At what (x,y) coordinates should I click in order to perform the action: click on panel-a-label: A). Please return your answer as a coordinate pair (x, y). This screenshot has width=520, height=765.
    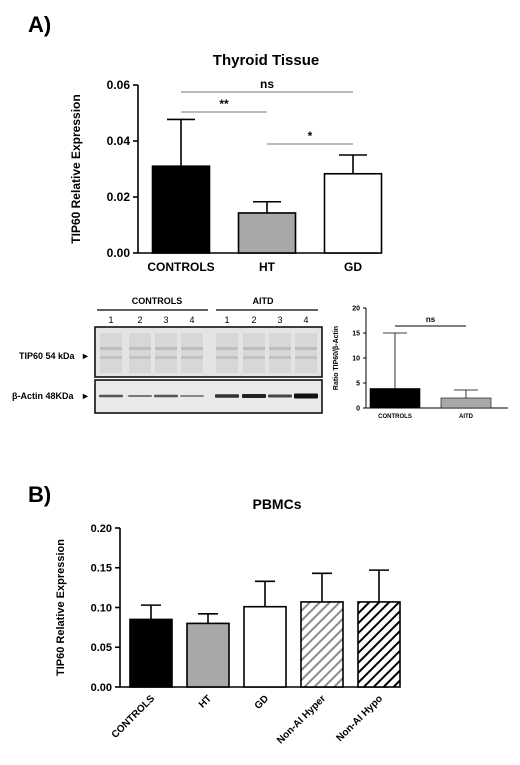
    Looking at the image, I should click on (40, 24).